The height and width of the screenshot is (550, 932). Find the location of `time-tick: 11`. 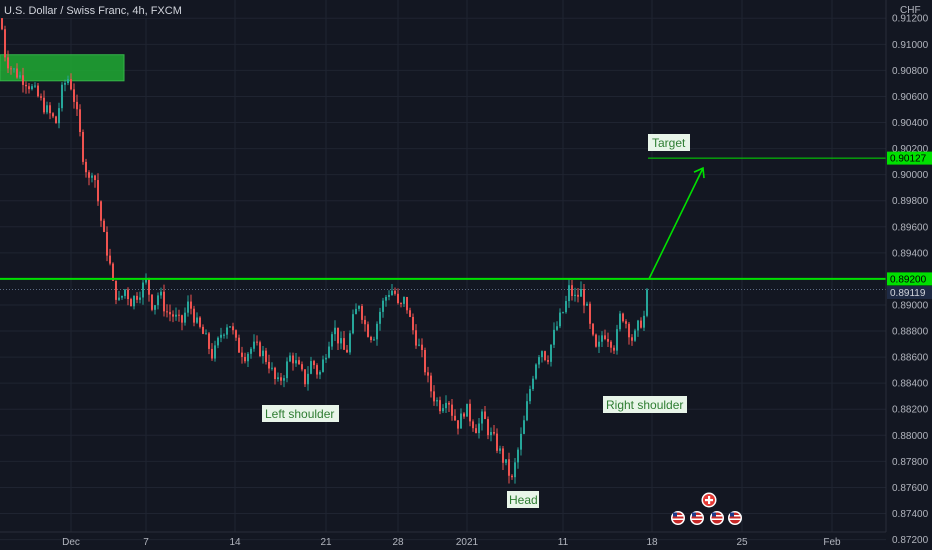

time-tick: 11 is located at coordinates (563, 542).